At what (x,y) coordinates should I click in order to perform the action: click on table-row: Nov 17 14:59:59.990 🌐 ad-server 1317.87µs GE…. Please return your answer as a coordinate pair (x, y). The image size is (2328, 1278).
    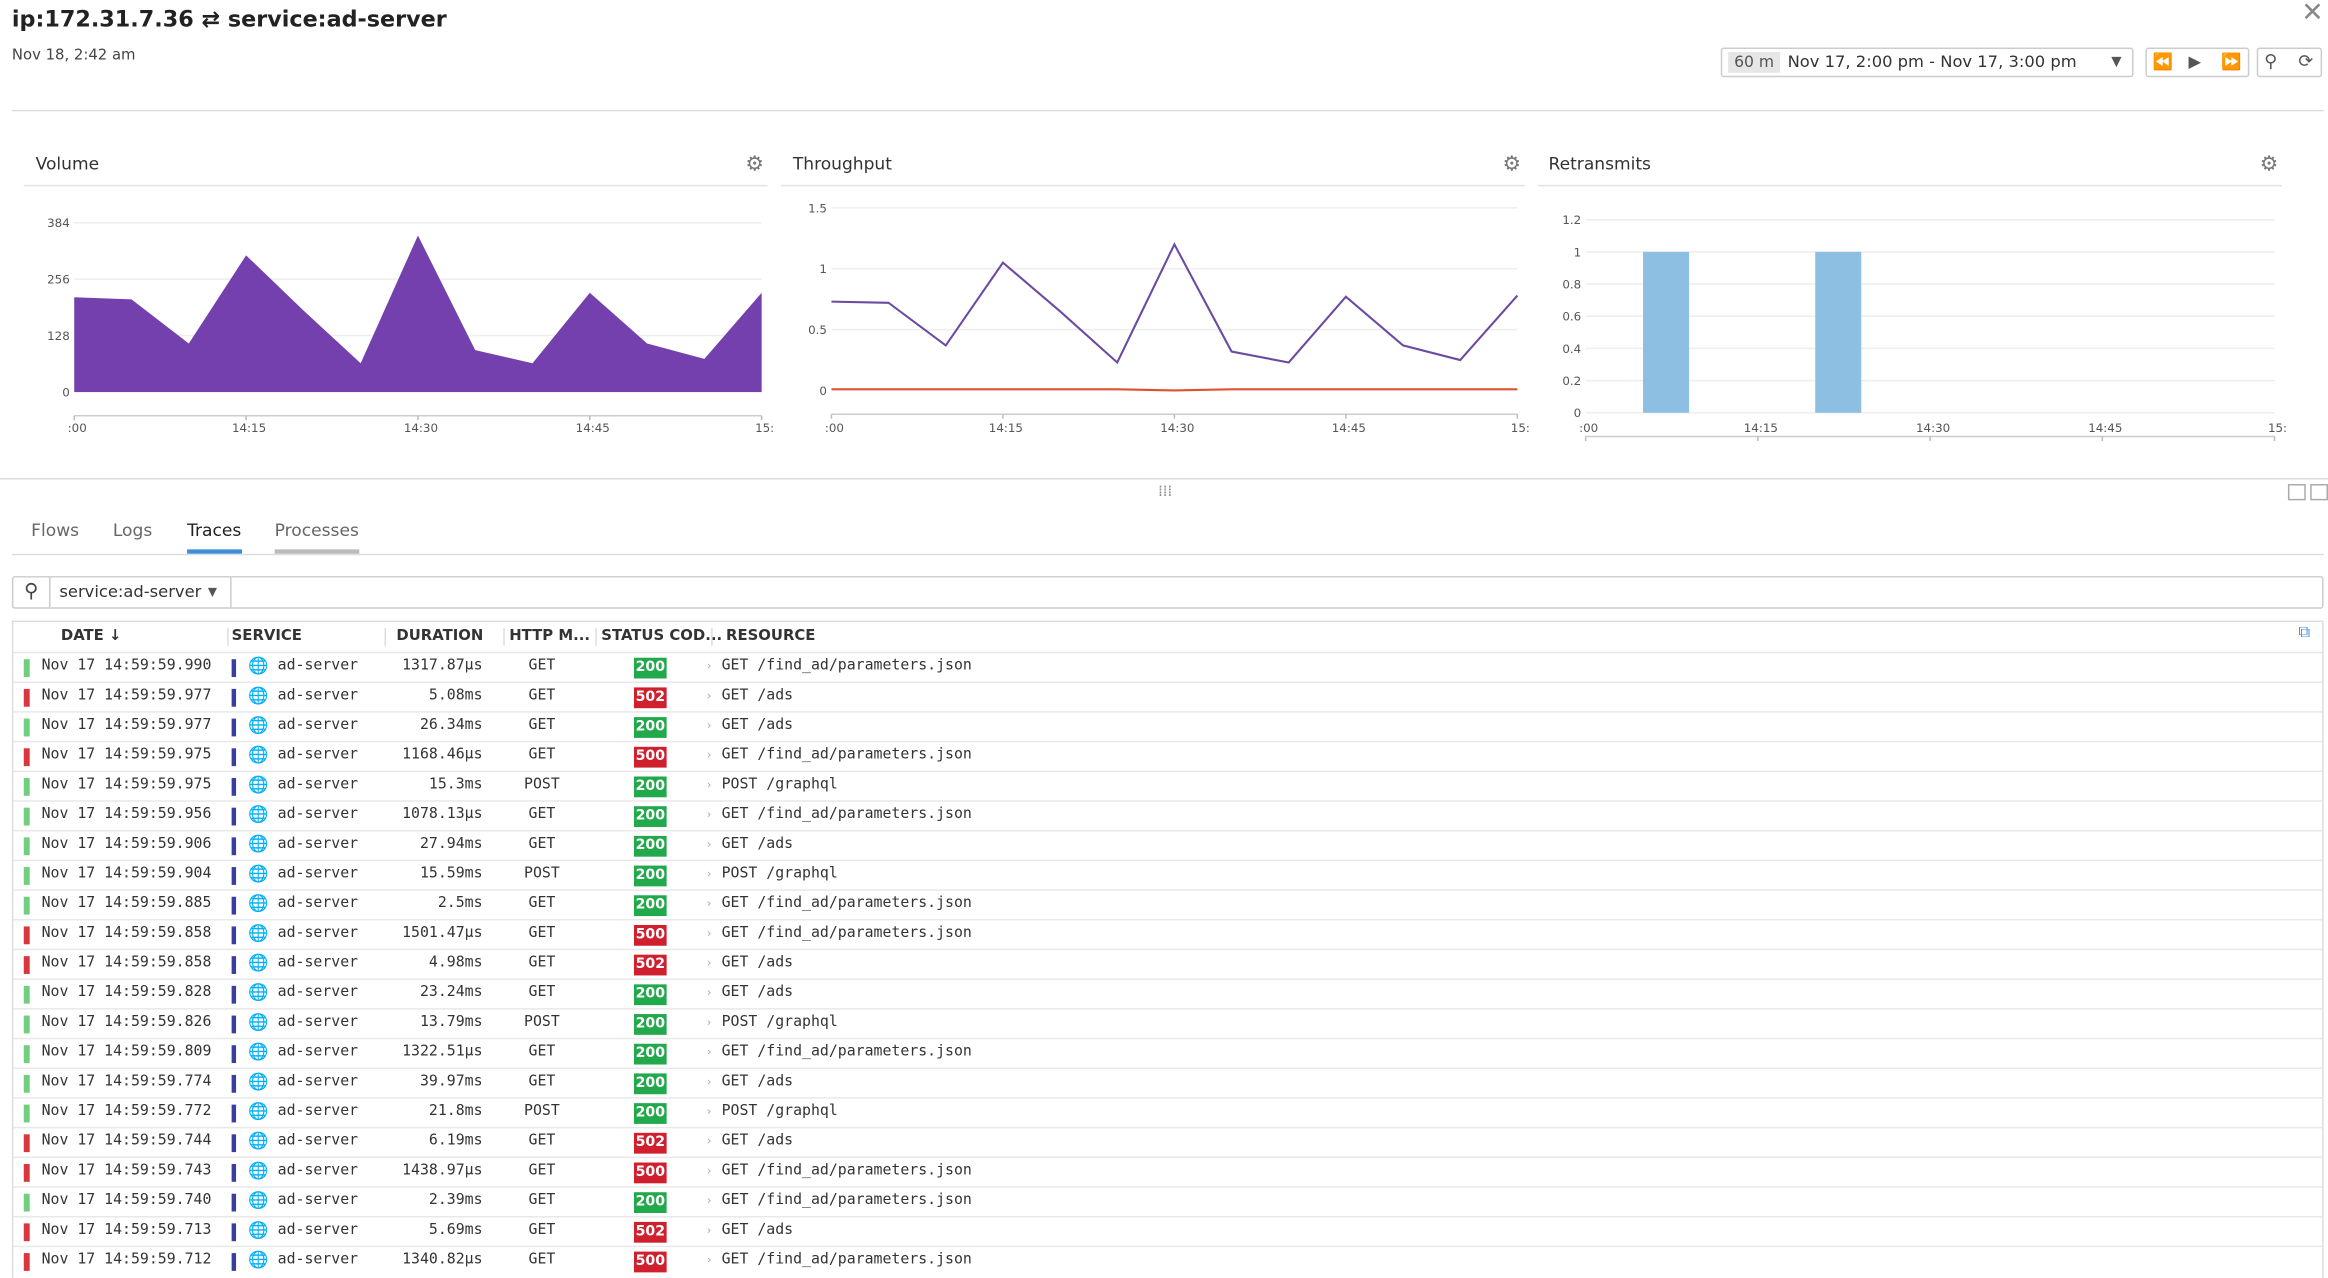
    Looking at the image, I should click on (1168, 667).